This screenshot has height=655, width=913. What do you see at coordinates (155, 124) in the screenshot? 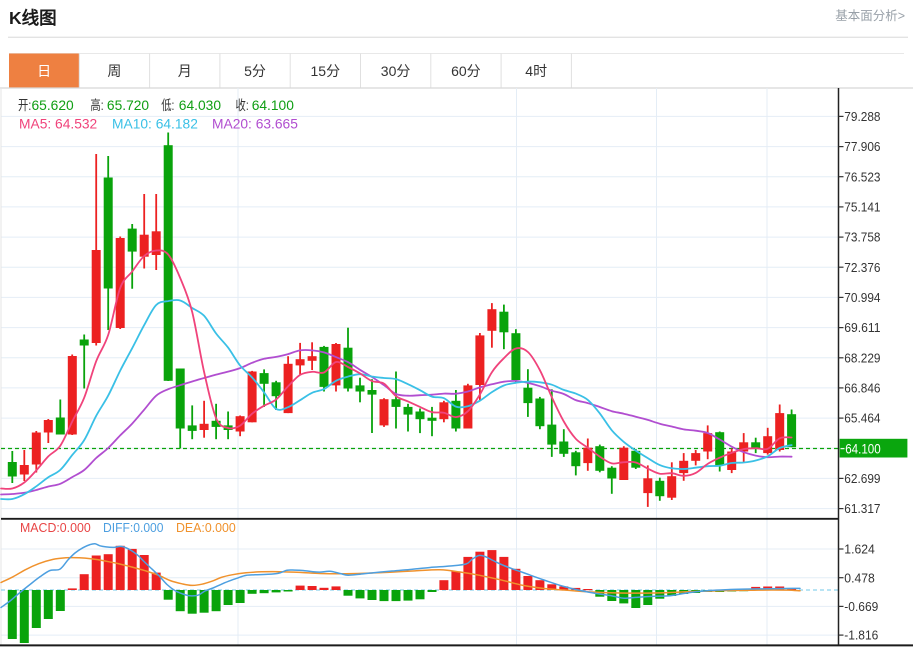
I see `svg-text: MA10: 64.182` at bounding box center [155, 124].